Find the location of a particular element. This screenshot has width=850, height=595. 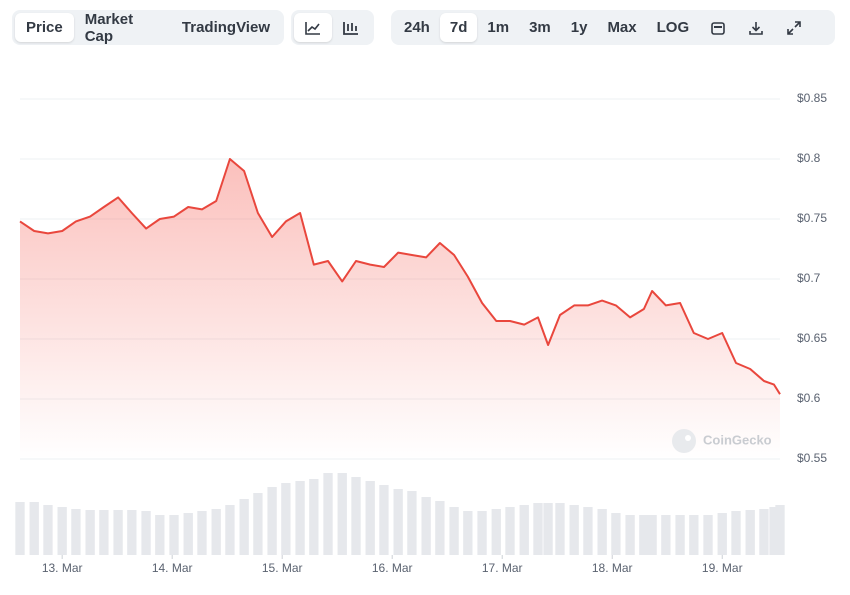

chart-style-group is located at coordinates (332, 27).